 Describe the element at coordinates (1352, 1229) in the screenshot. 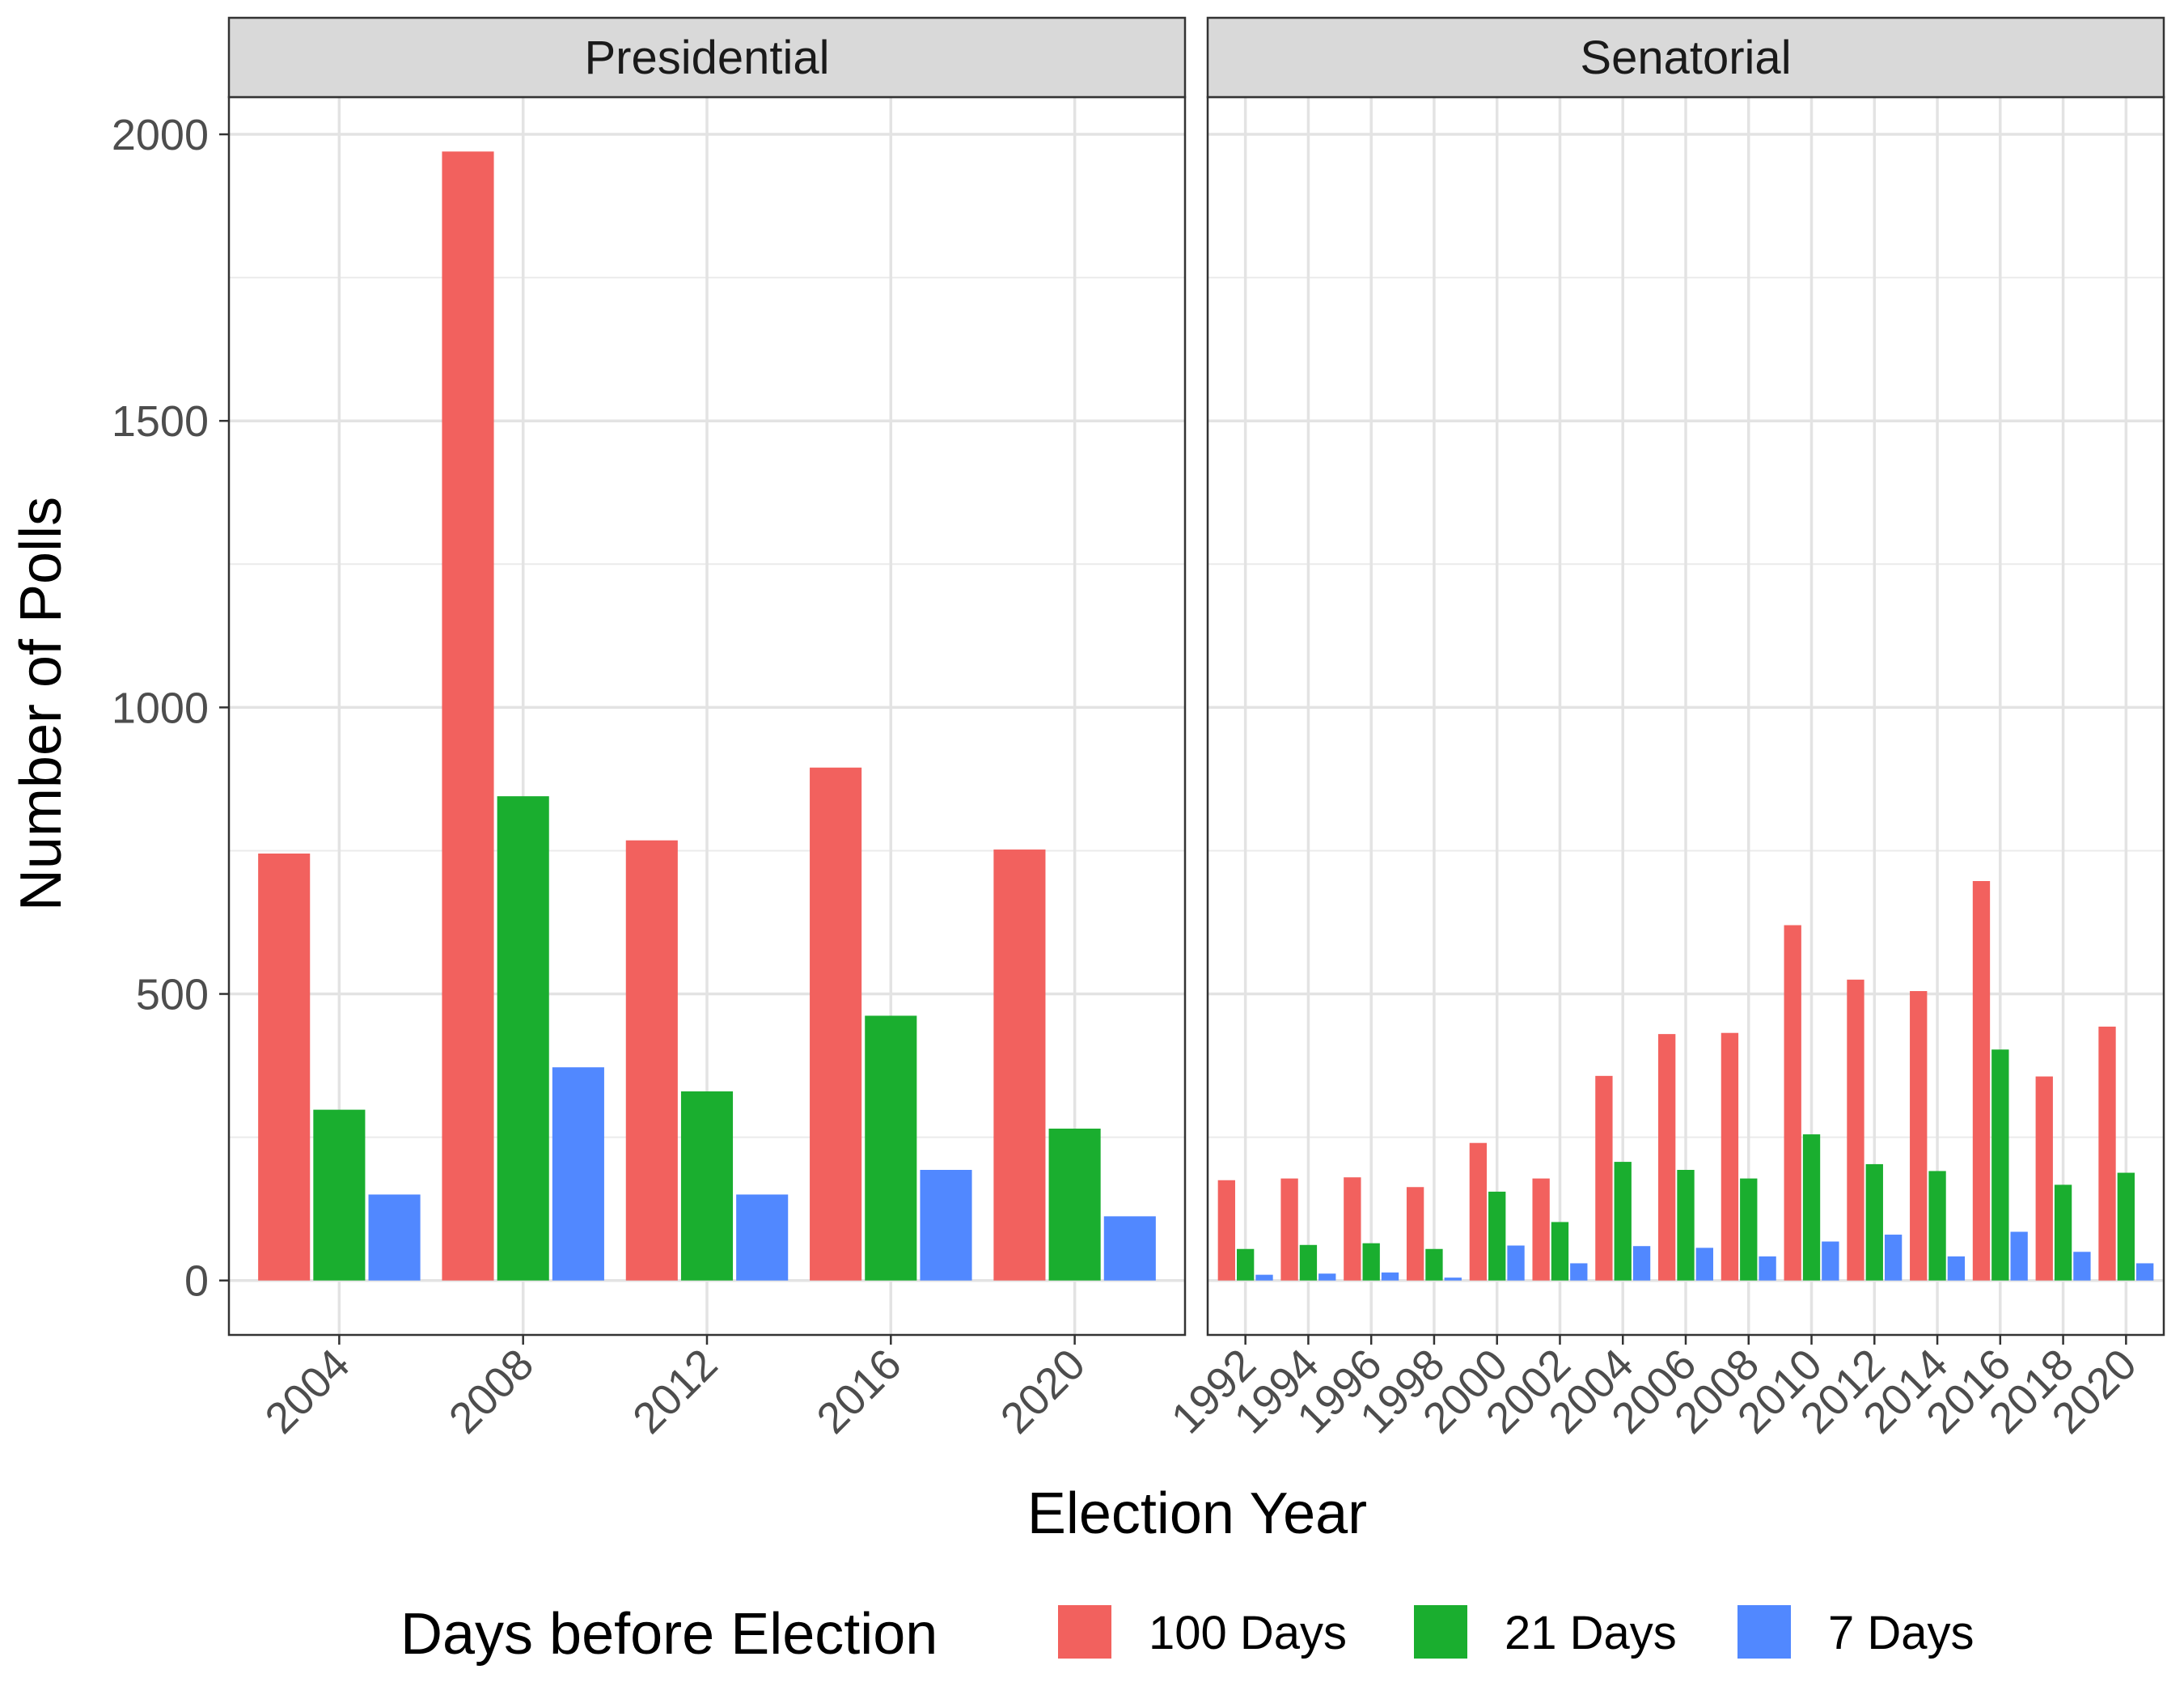

I see `bar-senatorial-1996-100-days` at that location.